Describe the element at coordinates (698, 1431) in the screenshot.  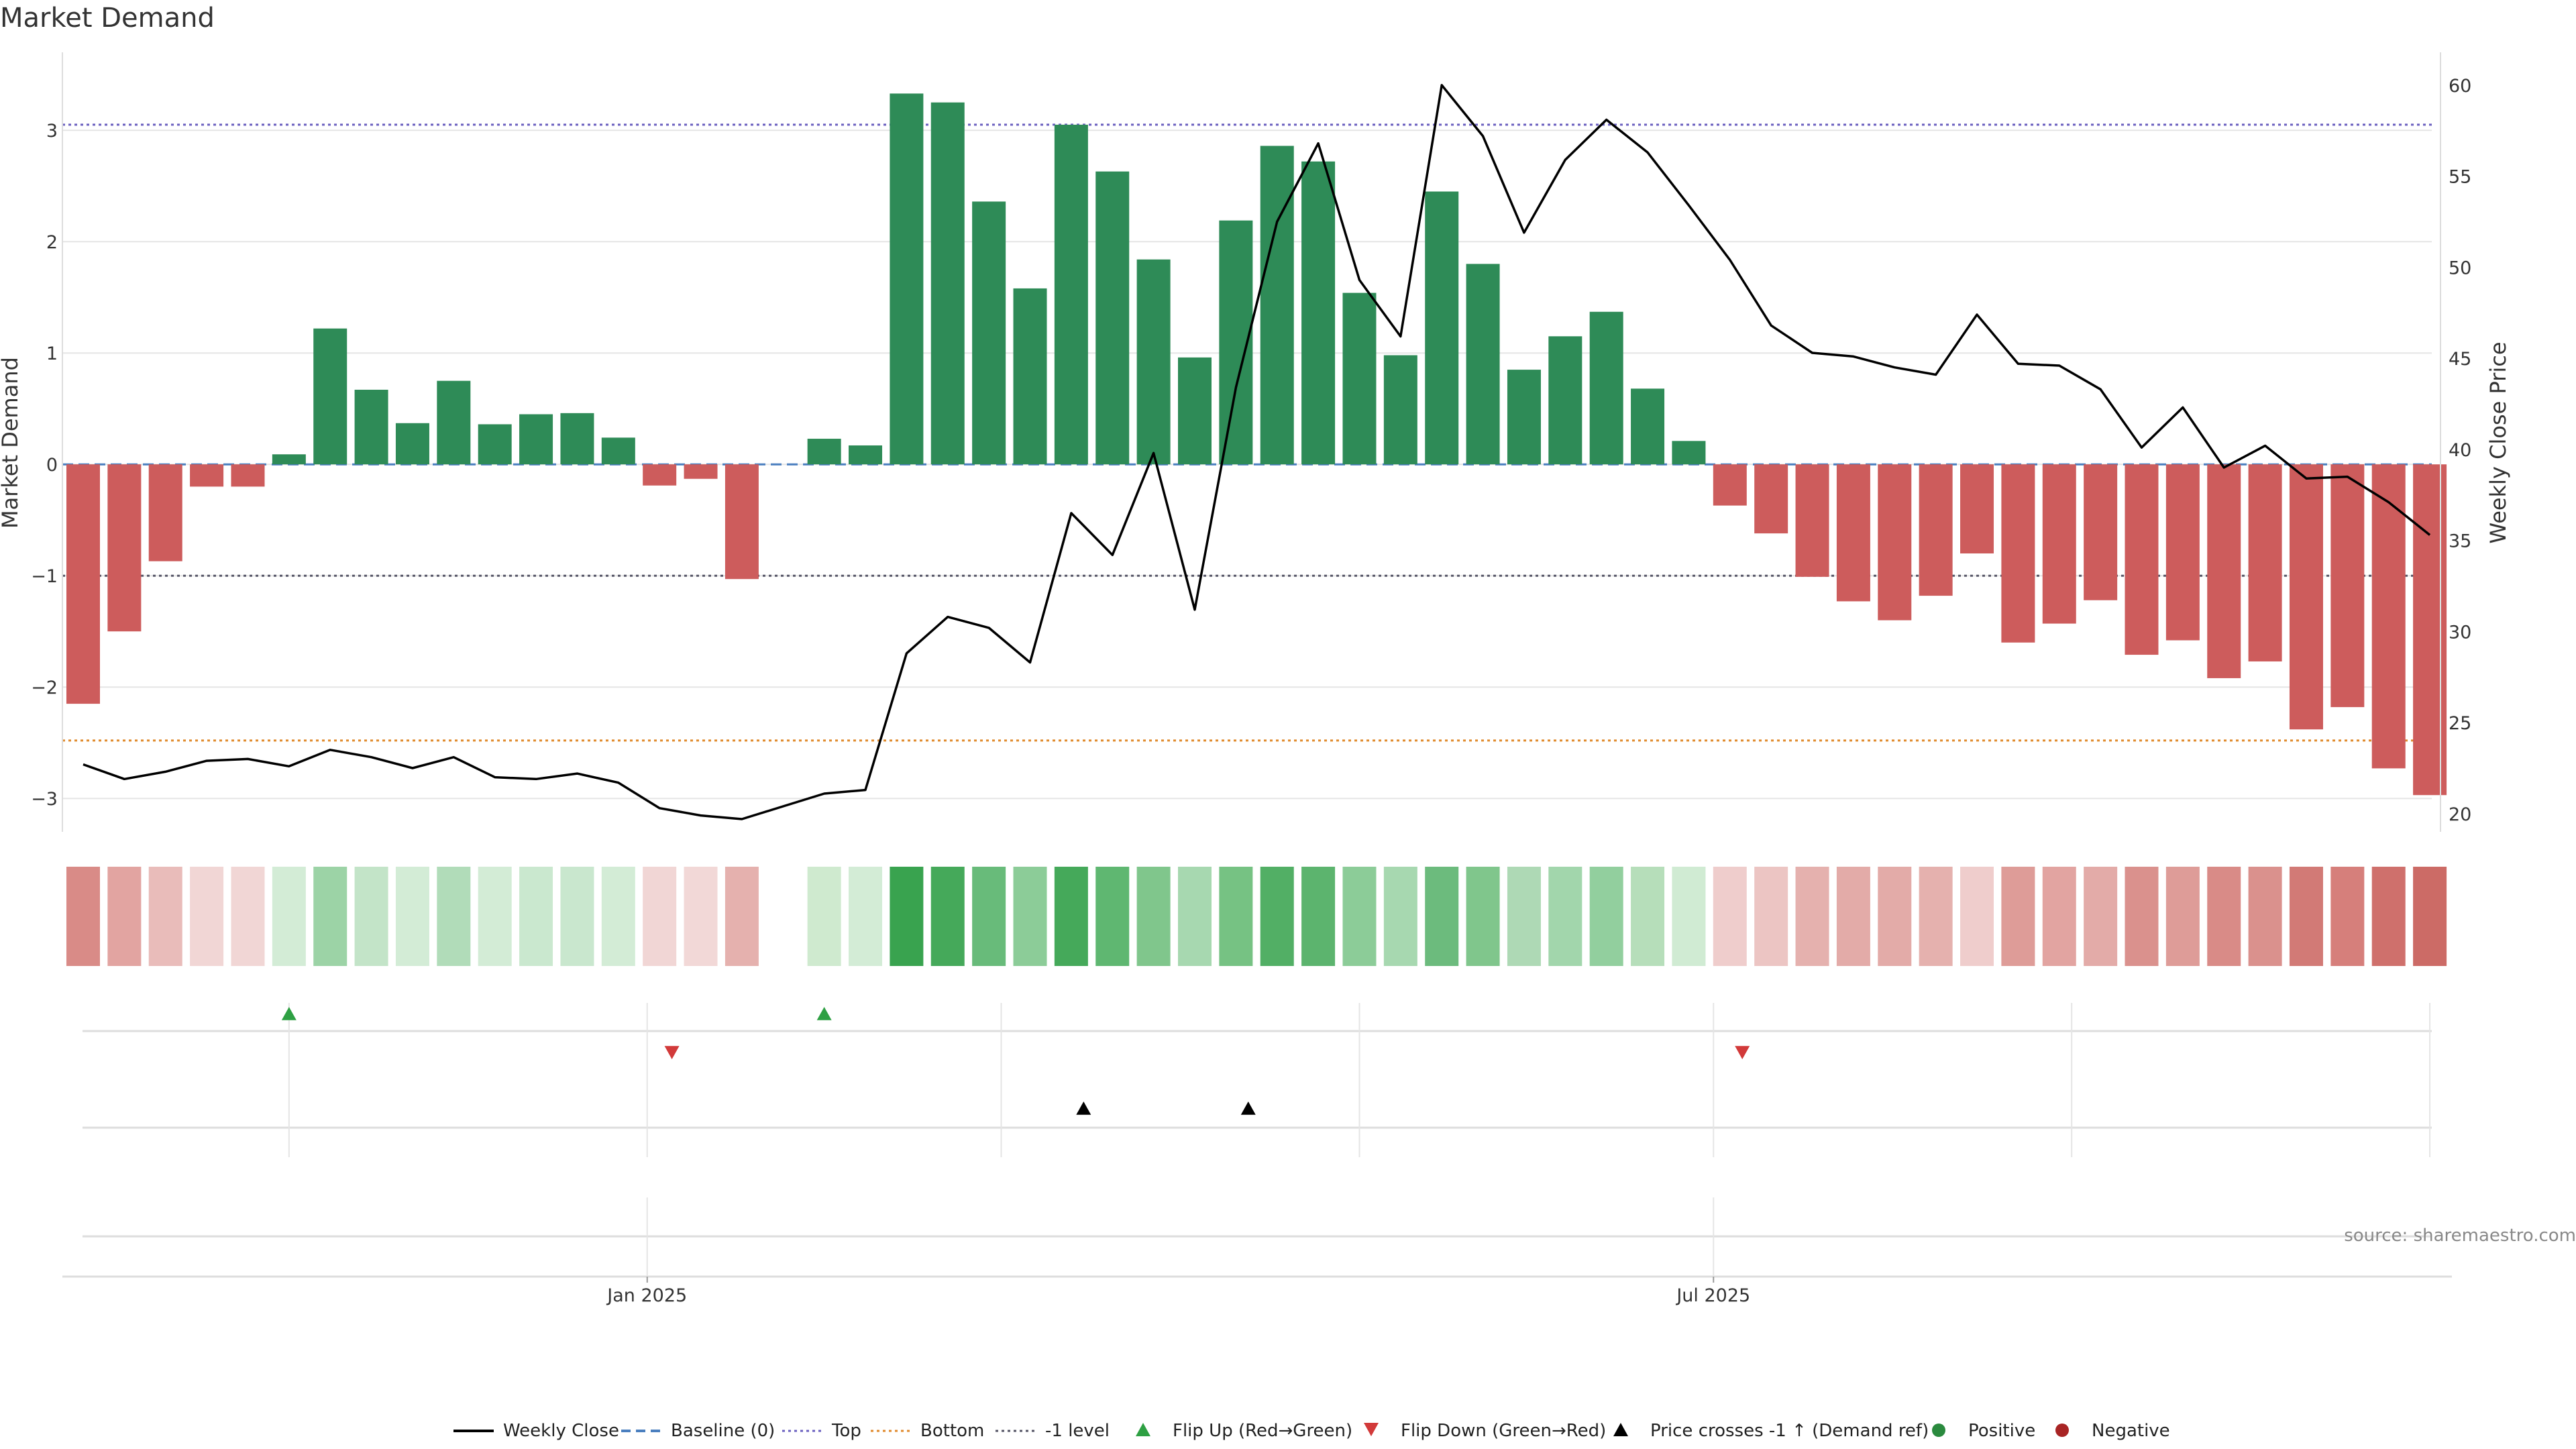
I see `legend-item: Baseline (0)` at that location.